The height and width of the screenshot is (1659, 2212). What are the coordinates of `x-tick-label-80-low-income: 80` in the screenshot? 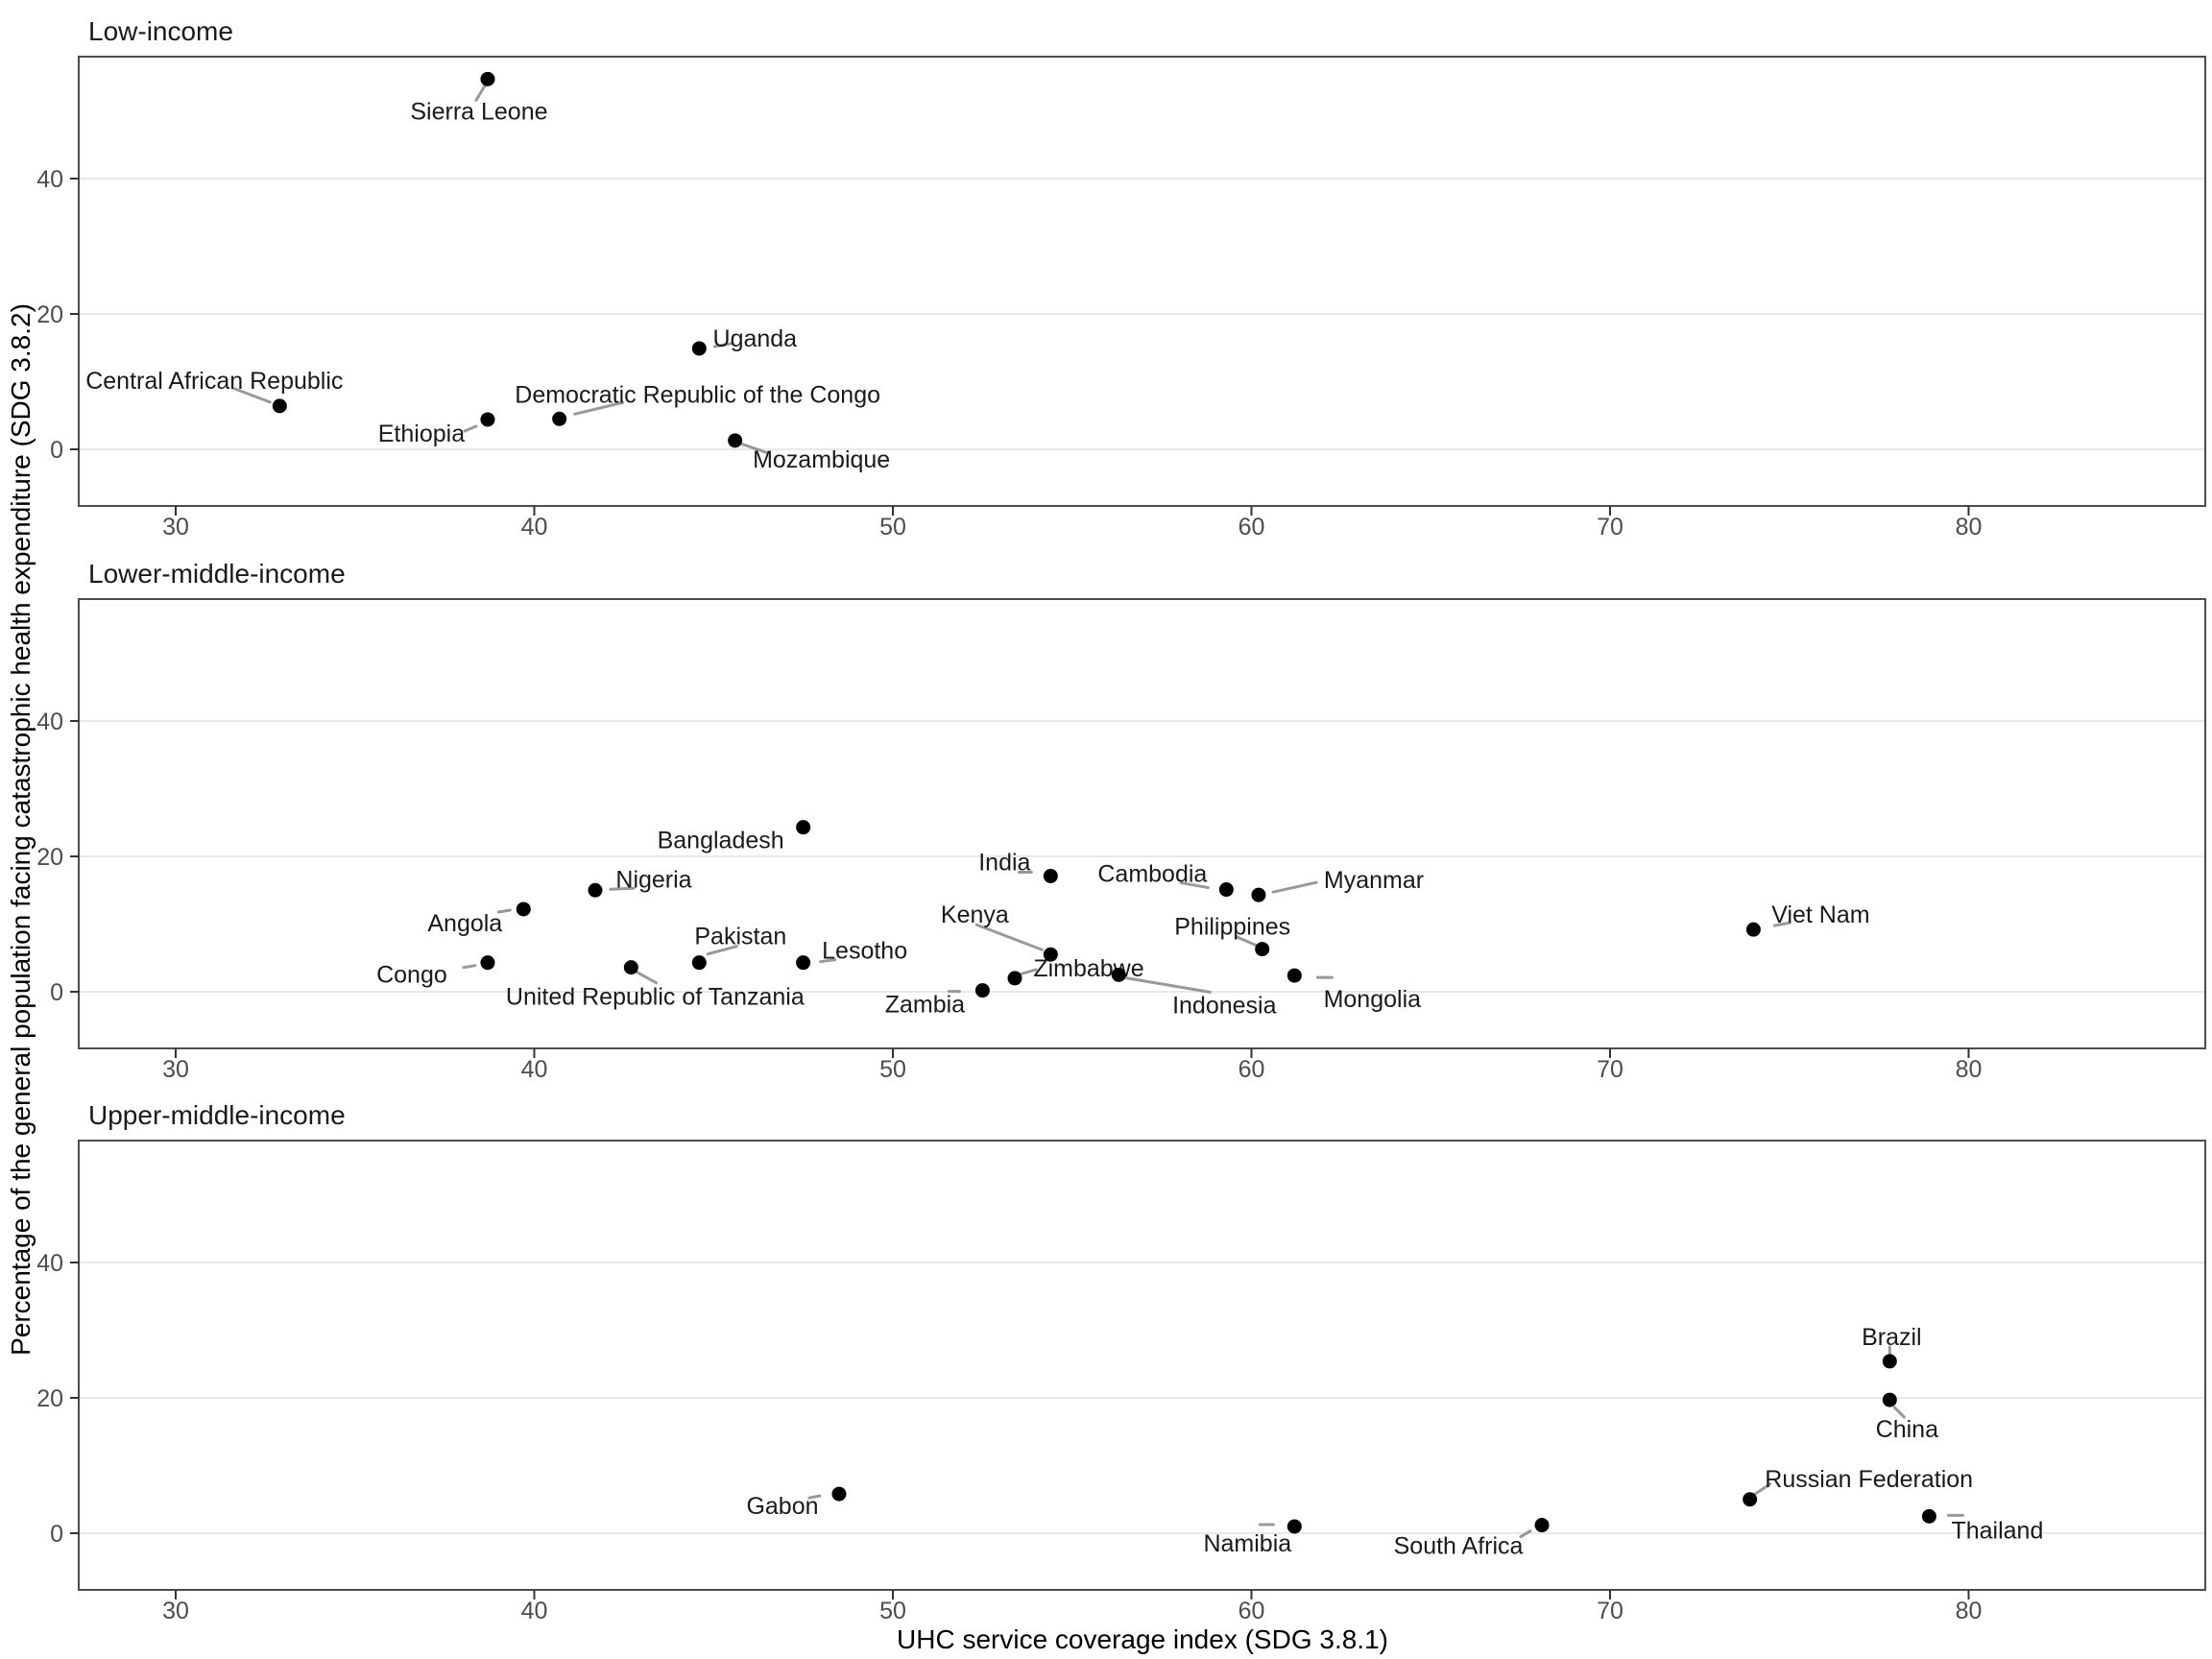 It's located at (1969, 527).